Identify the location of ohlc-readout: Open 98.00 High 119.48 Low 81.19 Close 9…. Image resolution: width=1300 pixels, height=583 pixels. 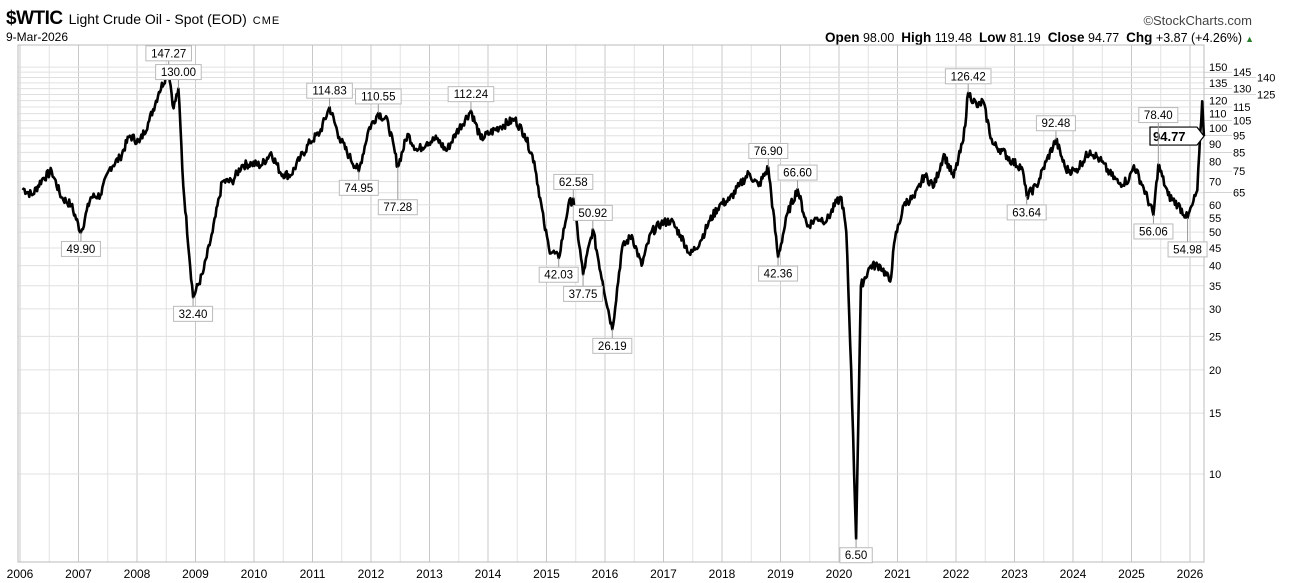
(1039, 37).